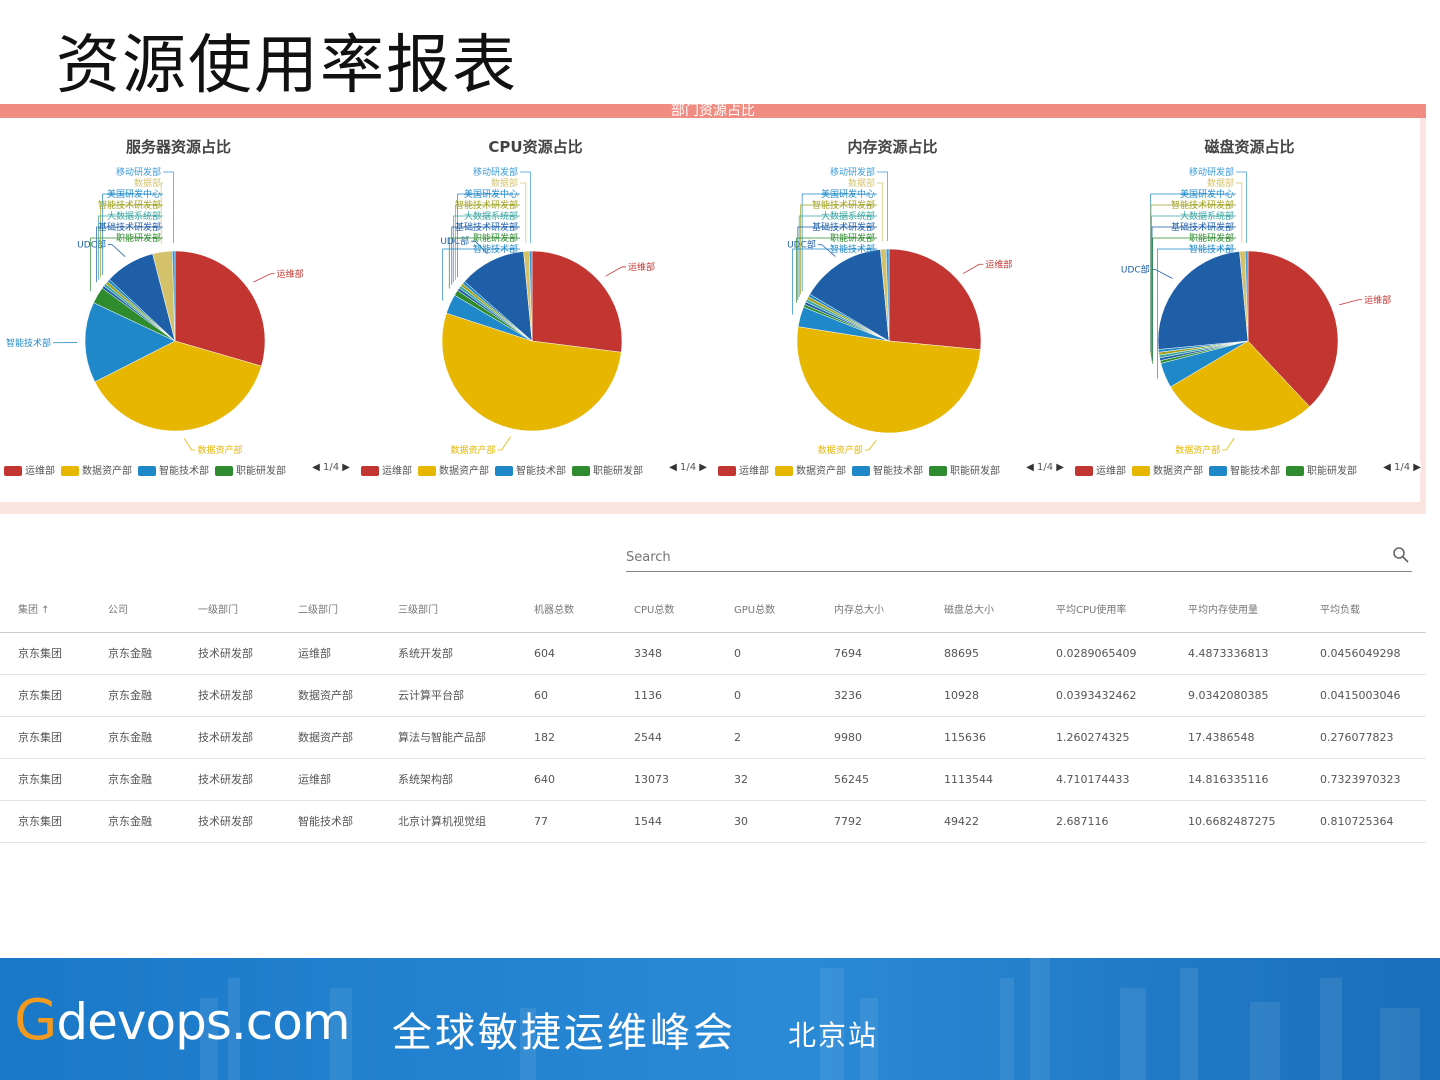 The width and height of the screenshot is (1440, 1080). I want to click on skyline-illustration, so click(810, 1019).